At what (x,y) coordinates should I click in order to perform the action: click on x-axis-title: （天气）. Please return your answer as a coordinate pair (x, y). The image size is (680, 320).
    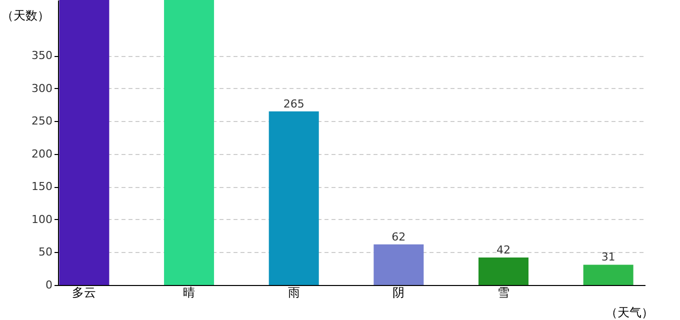
    Looking at the image, I should click on (630, 313).